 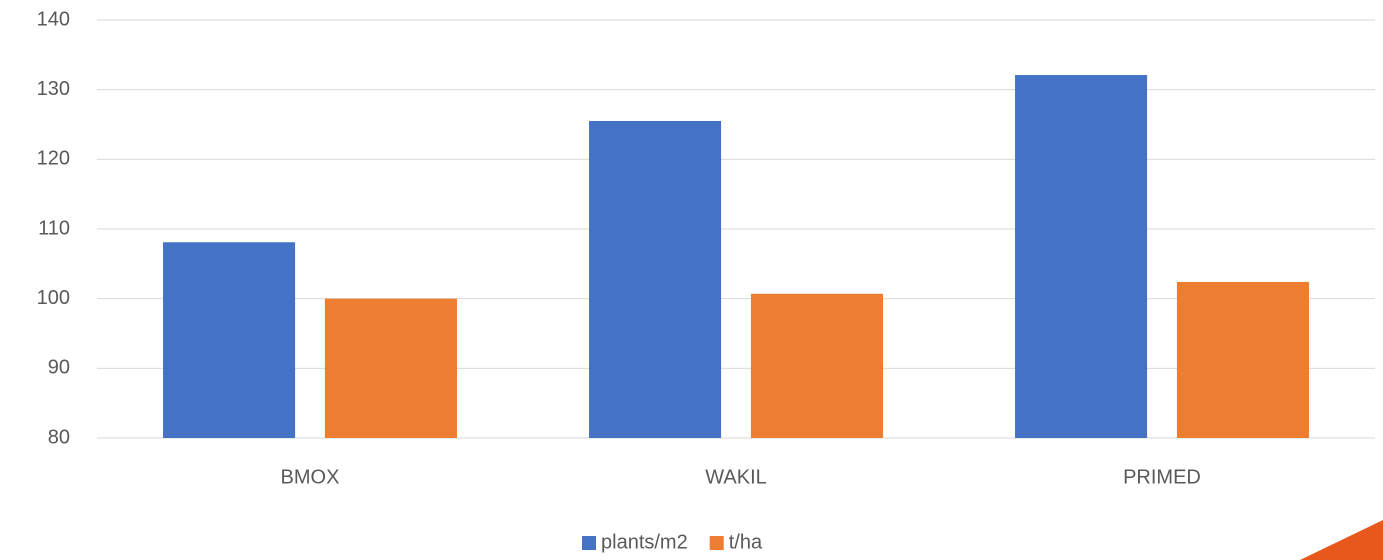 I want to click on legend-label: plants/m2, so click(x=644, y=542).